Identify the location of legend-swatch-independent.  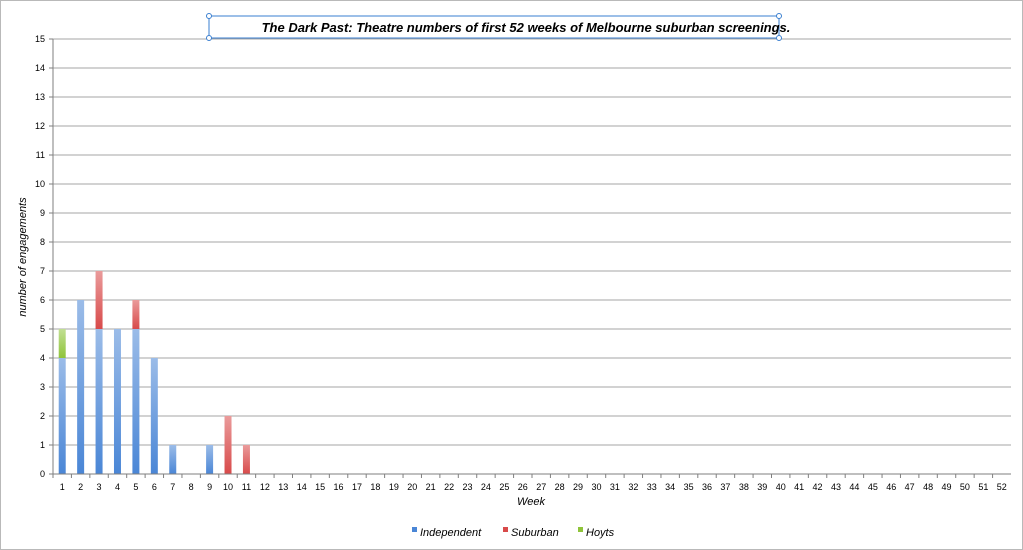
(414, 529).